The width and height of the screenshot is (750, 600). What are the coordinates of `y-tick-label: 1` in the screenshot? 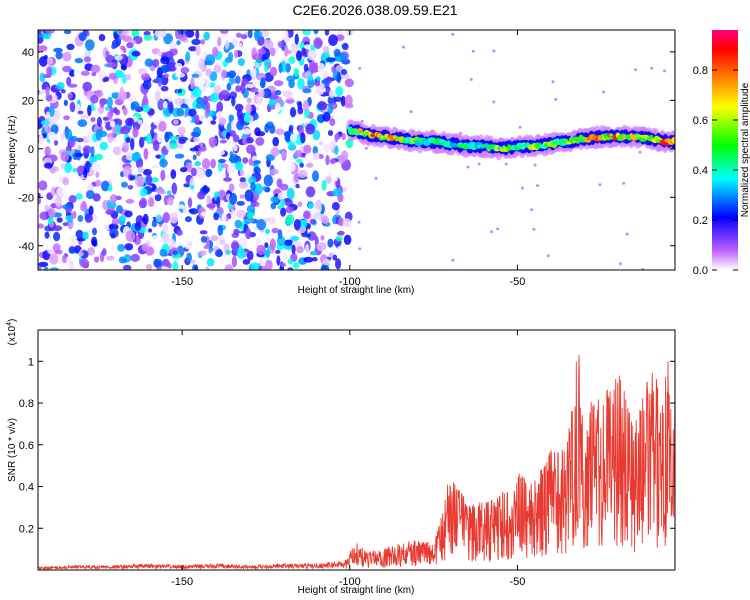 It's located at (31, 362).